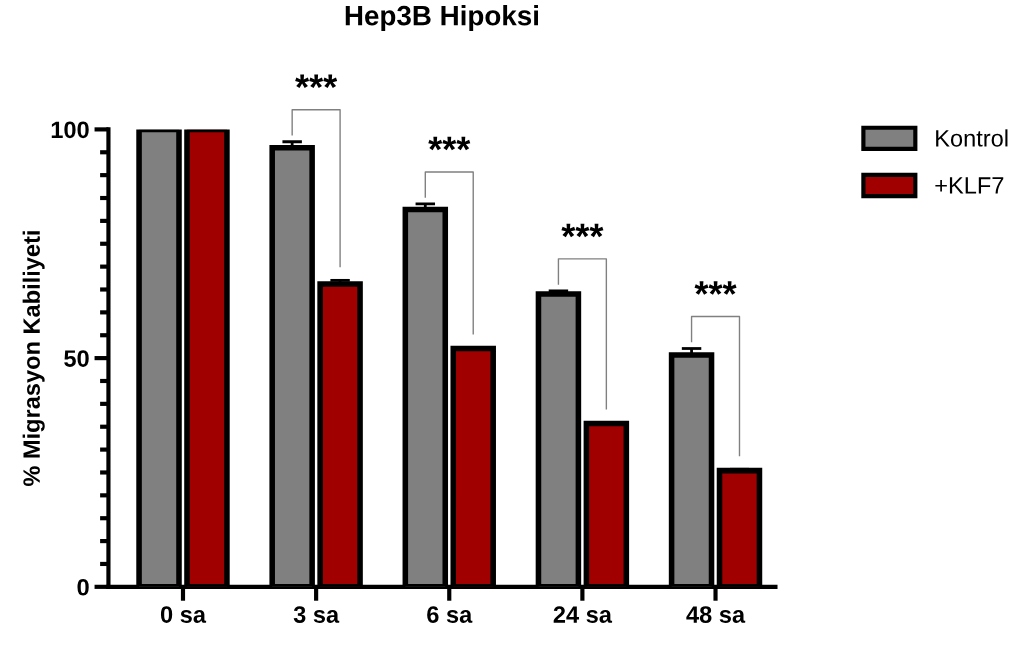 The width and height of the screenshot is (1023, 647). I want to click on legend-label: Kontrol, so click(972, 138).